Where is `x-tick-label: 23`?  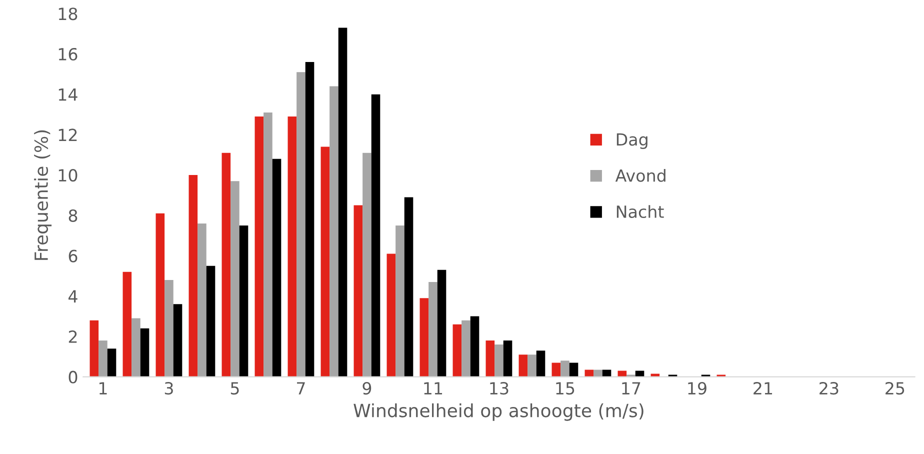 x-tick-label: 23 is located at coordinates (829, 388).